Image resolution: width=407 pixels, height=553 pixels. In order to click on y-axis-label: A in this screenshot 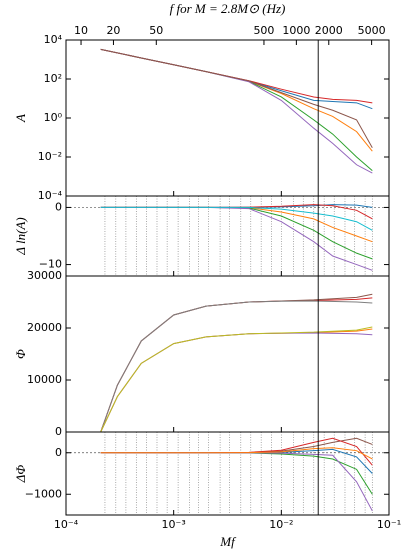, I will do `click(20, 118)`.